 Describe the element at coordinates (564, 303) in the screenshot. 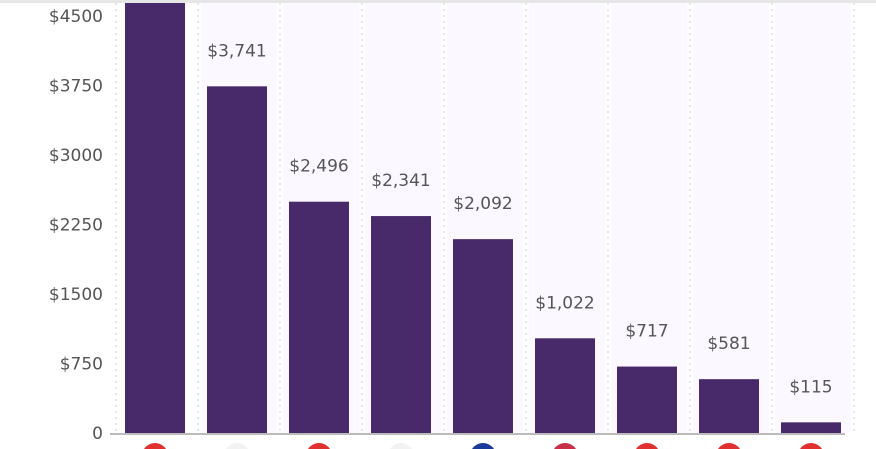

I see `data-label: $1,022` at that location.